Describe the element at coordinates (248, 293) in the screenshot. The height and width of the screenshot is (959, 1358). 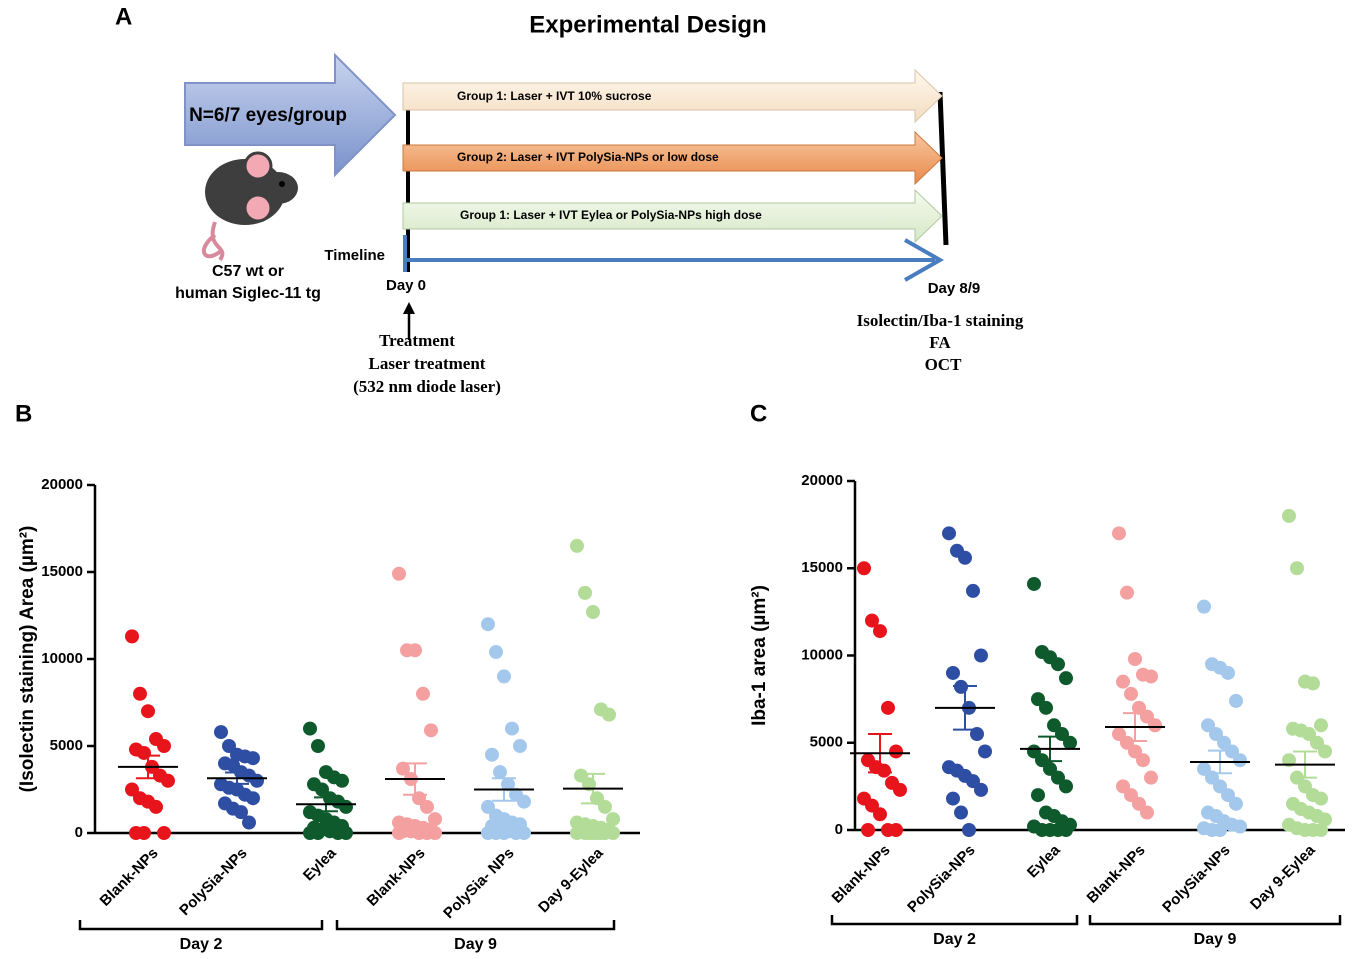
I see `mouse-text: human Siglec-11 tg` at that location.